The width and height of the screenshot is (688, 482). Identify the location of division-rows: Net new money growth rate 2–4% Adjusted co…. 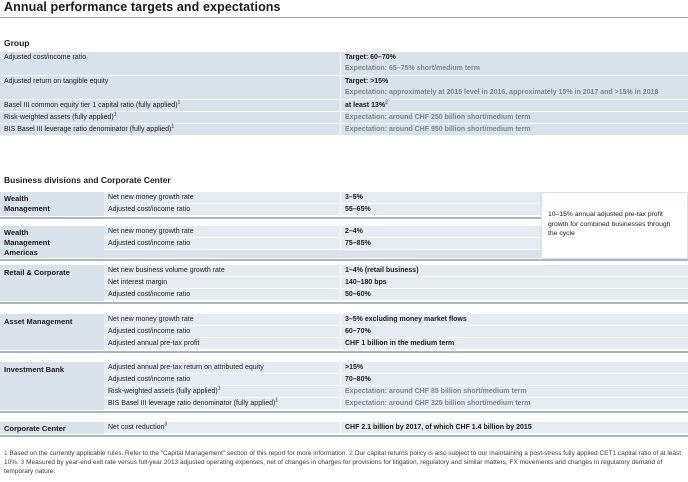
(322, 238).